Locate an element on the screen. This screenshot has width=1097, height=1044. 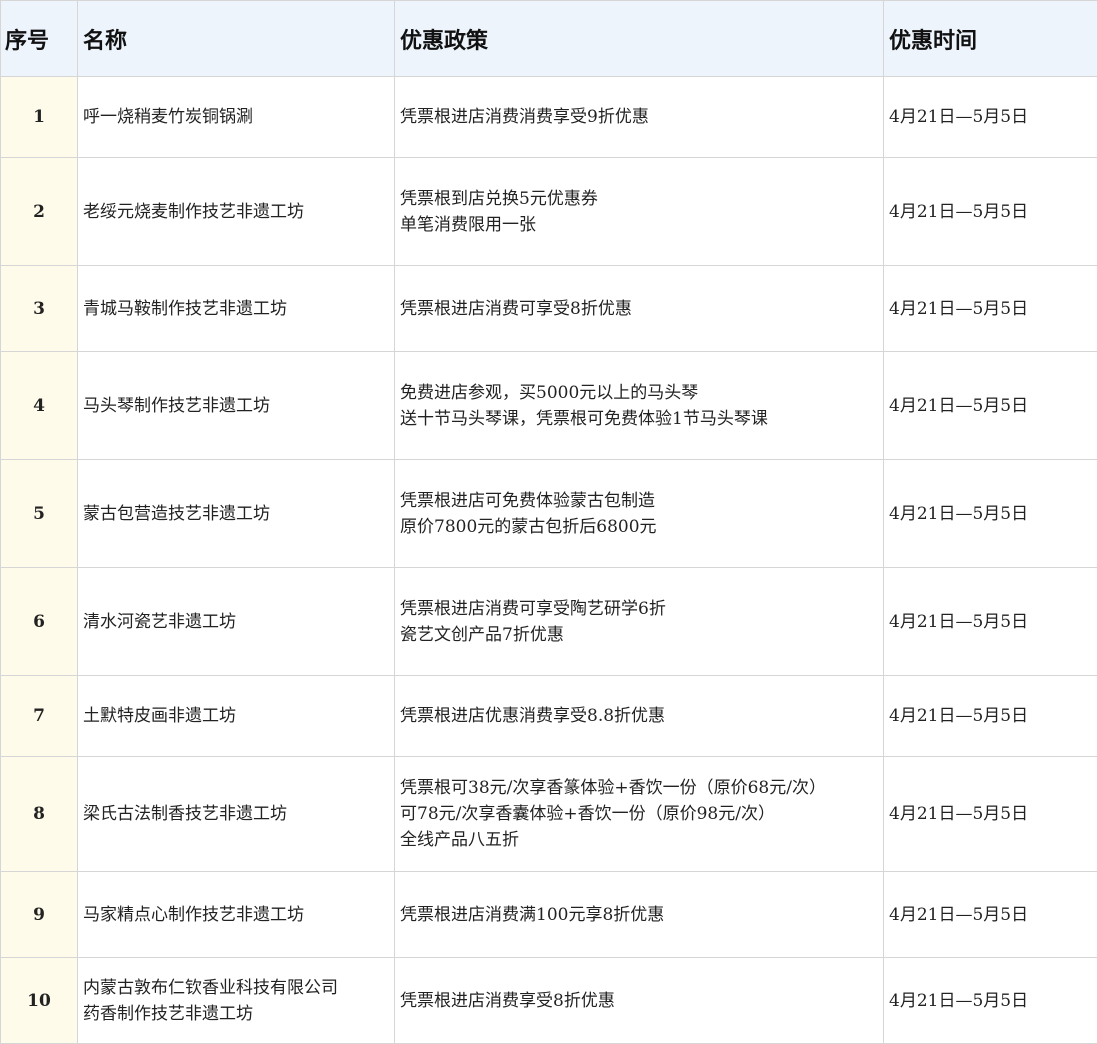
row-name: 土默特皮画非遗工坊 is located at coordinates (236, 716).